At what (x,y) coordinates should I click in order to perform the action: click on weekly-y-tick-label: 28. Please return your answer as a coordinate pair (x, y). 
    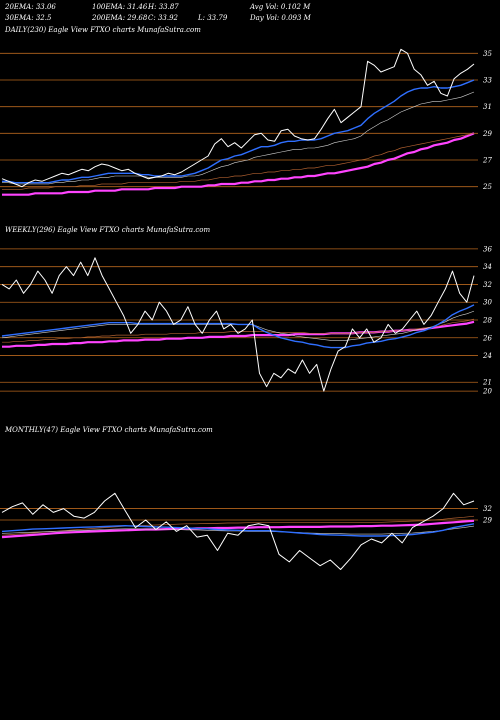
    Looking at the image, I should click on (487, 321).